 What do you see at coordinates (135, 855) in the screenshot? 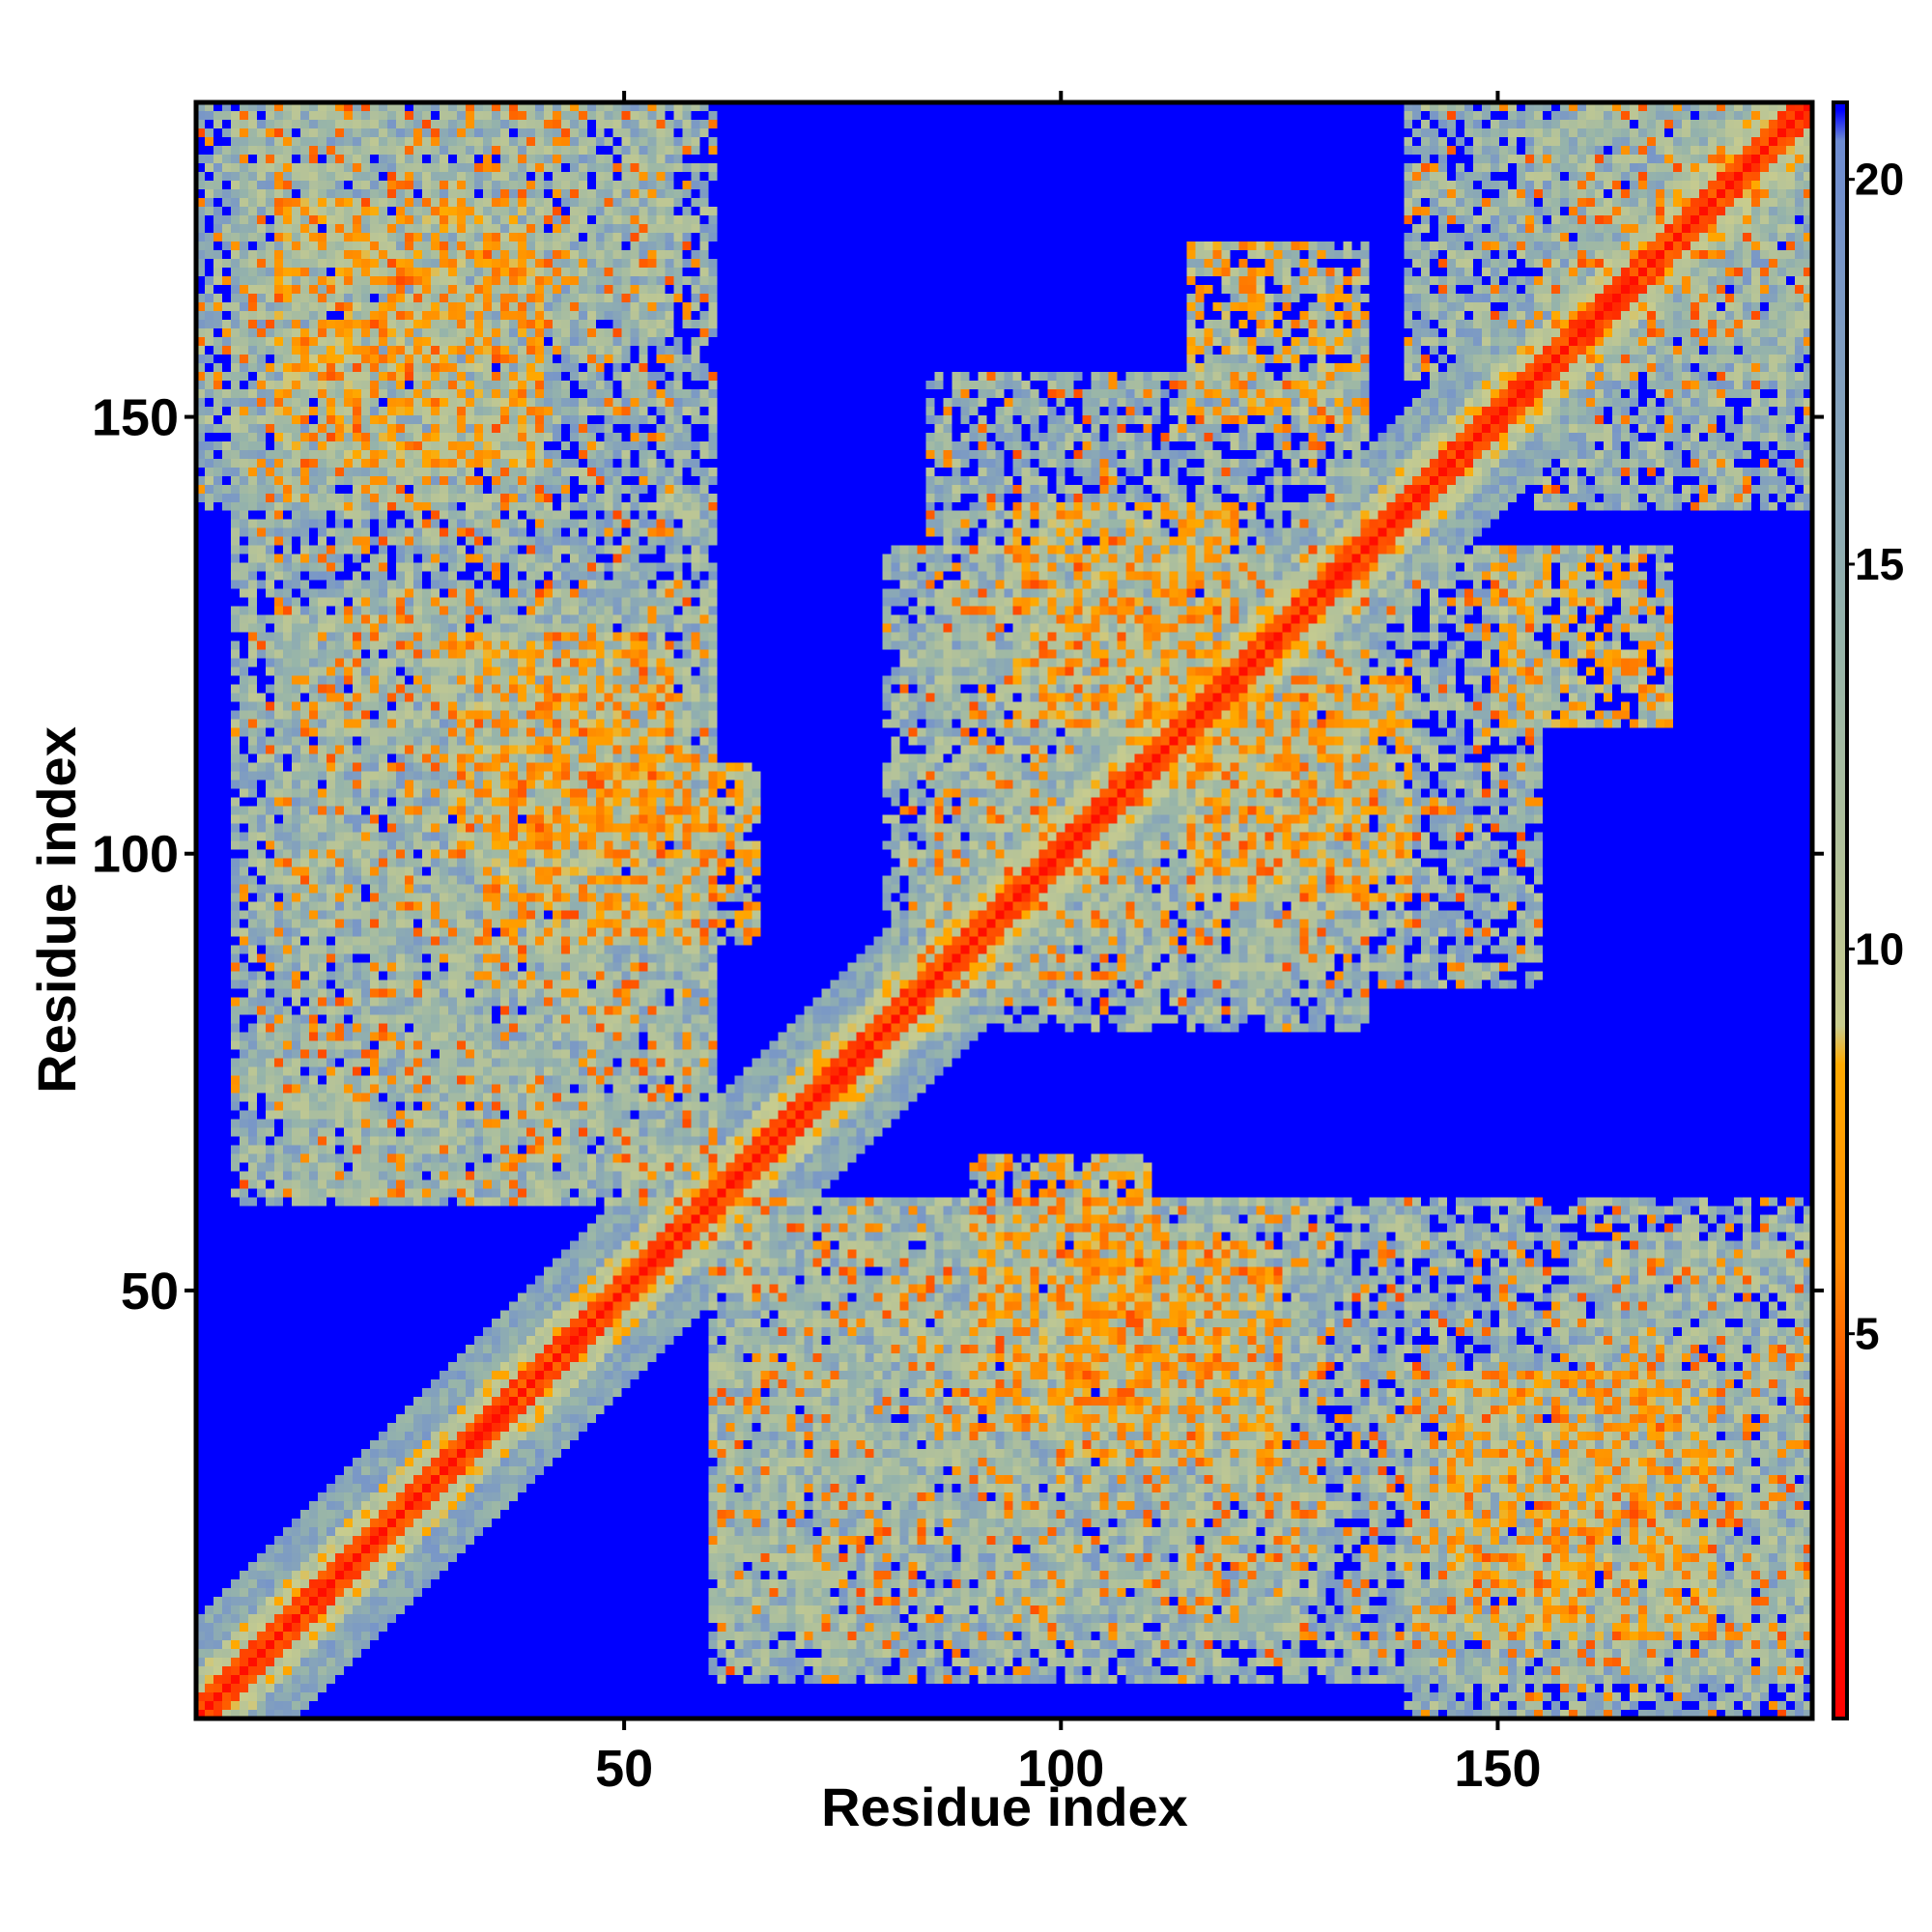
I see `y-tick-label: 100` at bounding box center [135, 855].